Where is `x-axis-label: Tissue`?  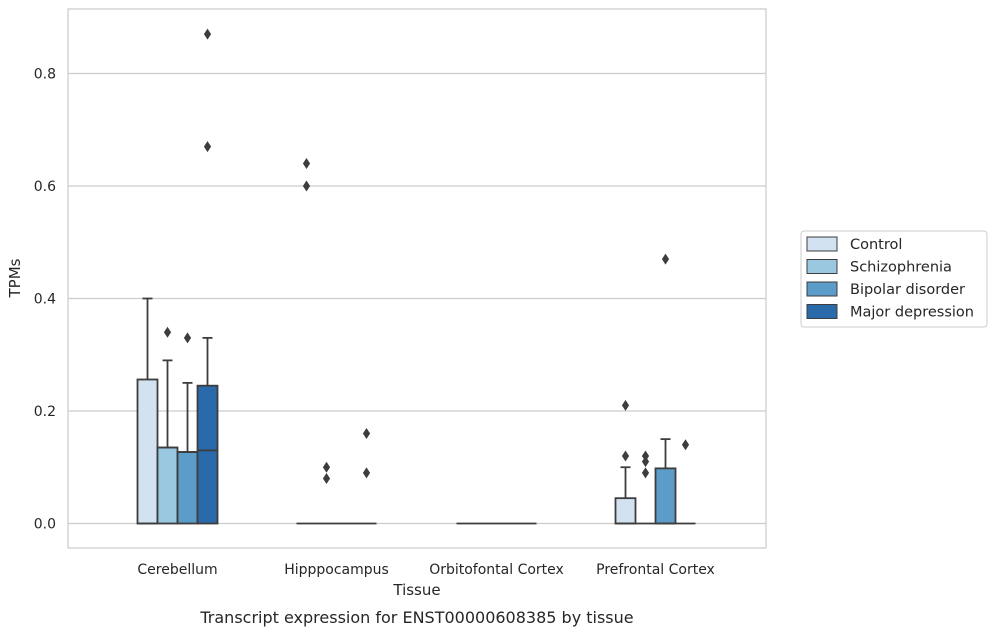
x-axis-label: Tissue is located at coordinates (416, 590).